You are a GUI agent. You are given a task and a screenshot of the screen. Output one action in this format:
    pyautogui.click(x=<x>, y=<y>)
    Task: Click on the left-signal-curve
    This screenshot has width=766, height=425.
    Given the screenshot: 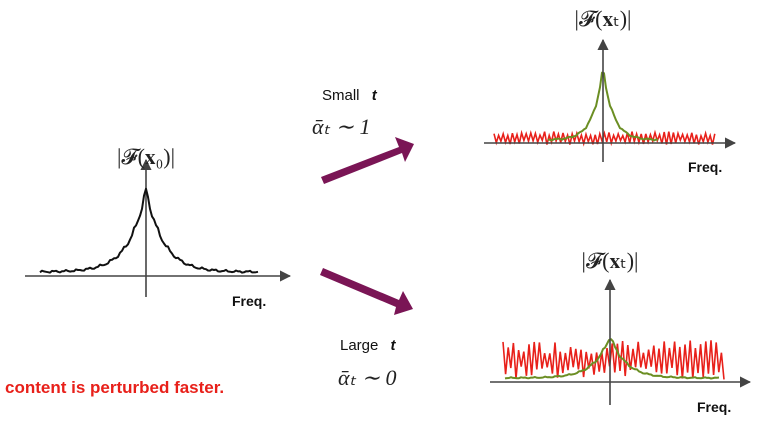 What is the action you would take?
    pyautogui.click(x=149, y=230)
    